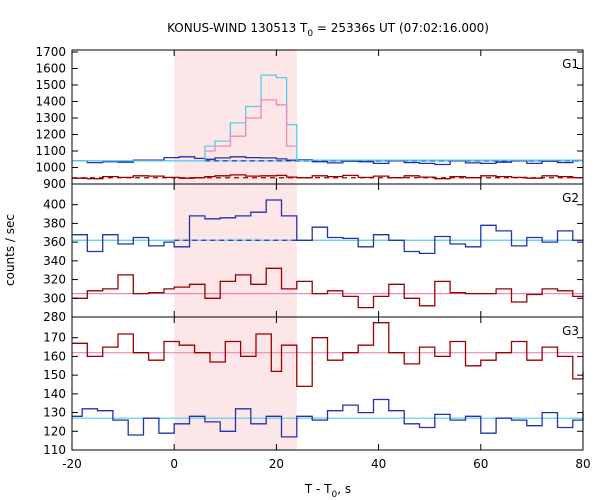 This screenshot has width=600, height=500. I want to click on y-tick-label: 280, so click(54, 317).